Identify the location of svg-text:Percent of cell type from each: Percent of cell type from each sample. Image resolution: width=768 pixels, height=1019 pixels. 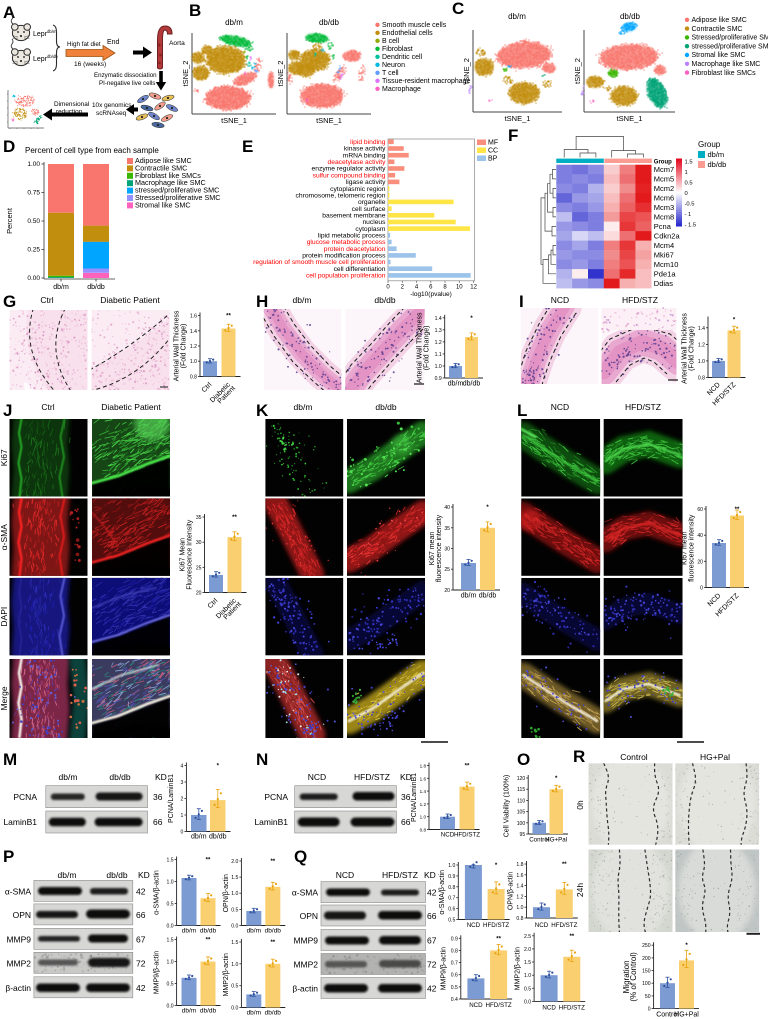
(92, 150).